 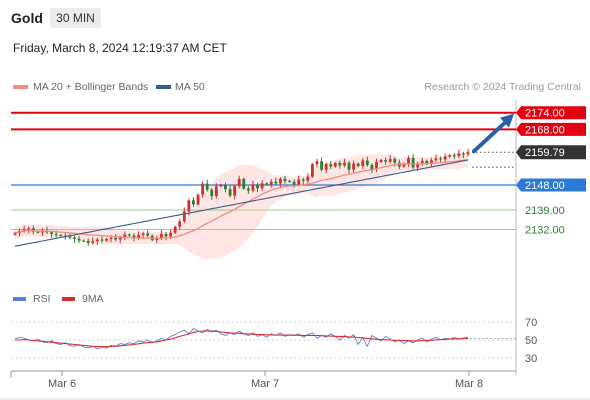 I want to click on legend-label-ma20: MA 20 + Bollinger Bands, so click(x=90, y=87).